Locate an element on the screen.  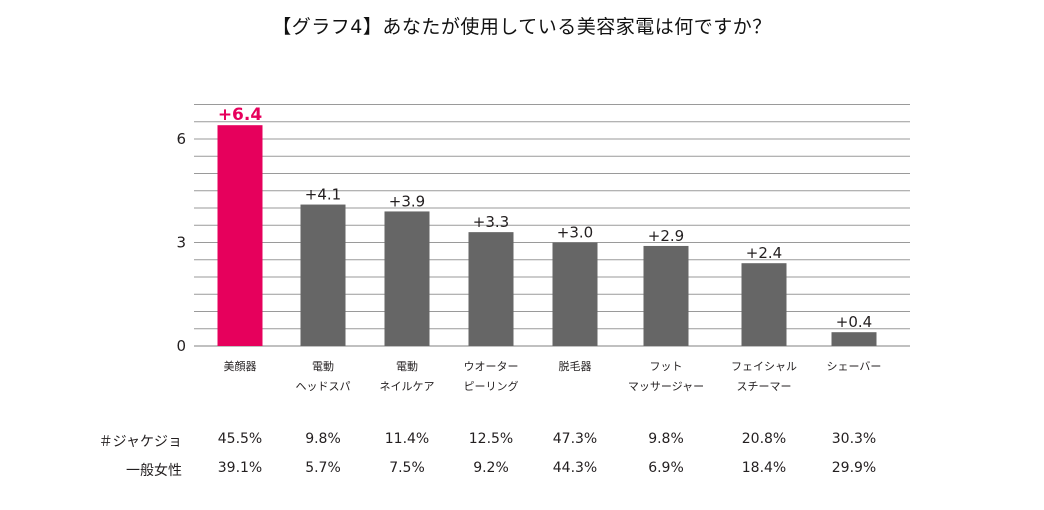
x-tick-label: ピーリング is located at coordinates (491, 386).